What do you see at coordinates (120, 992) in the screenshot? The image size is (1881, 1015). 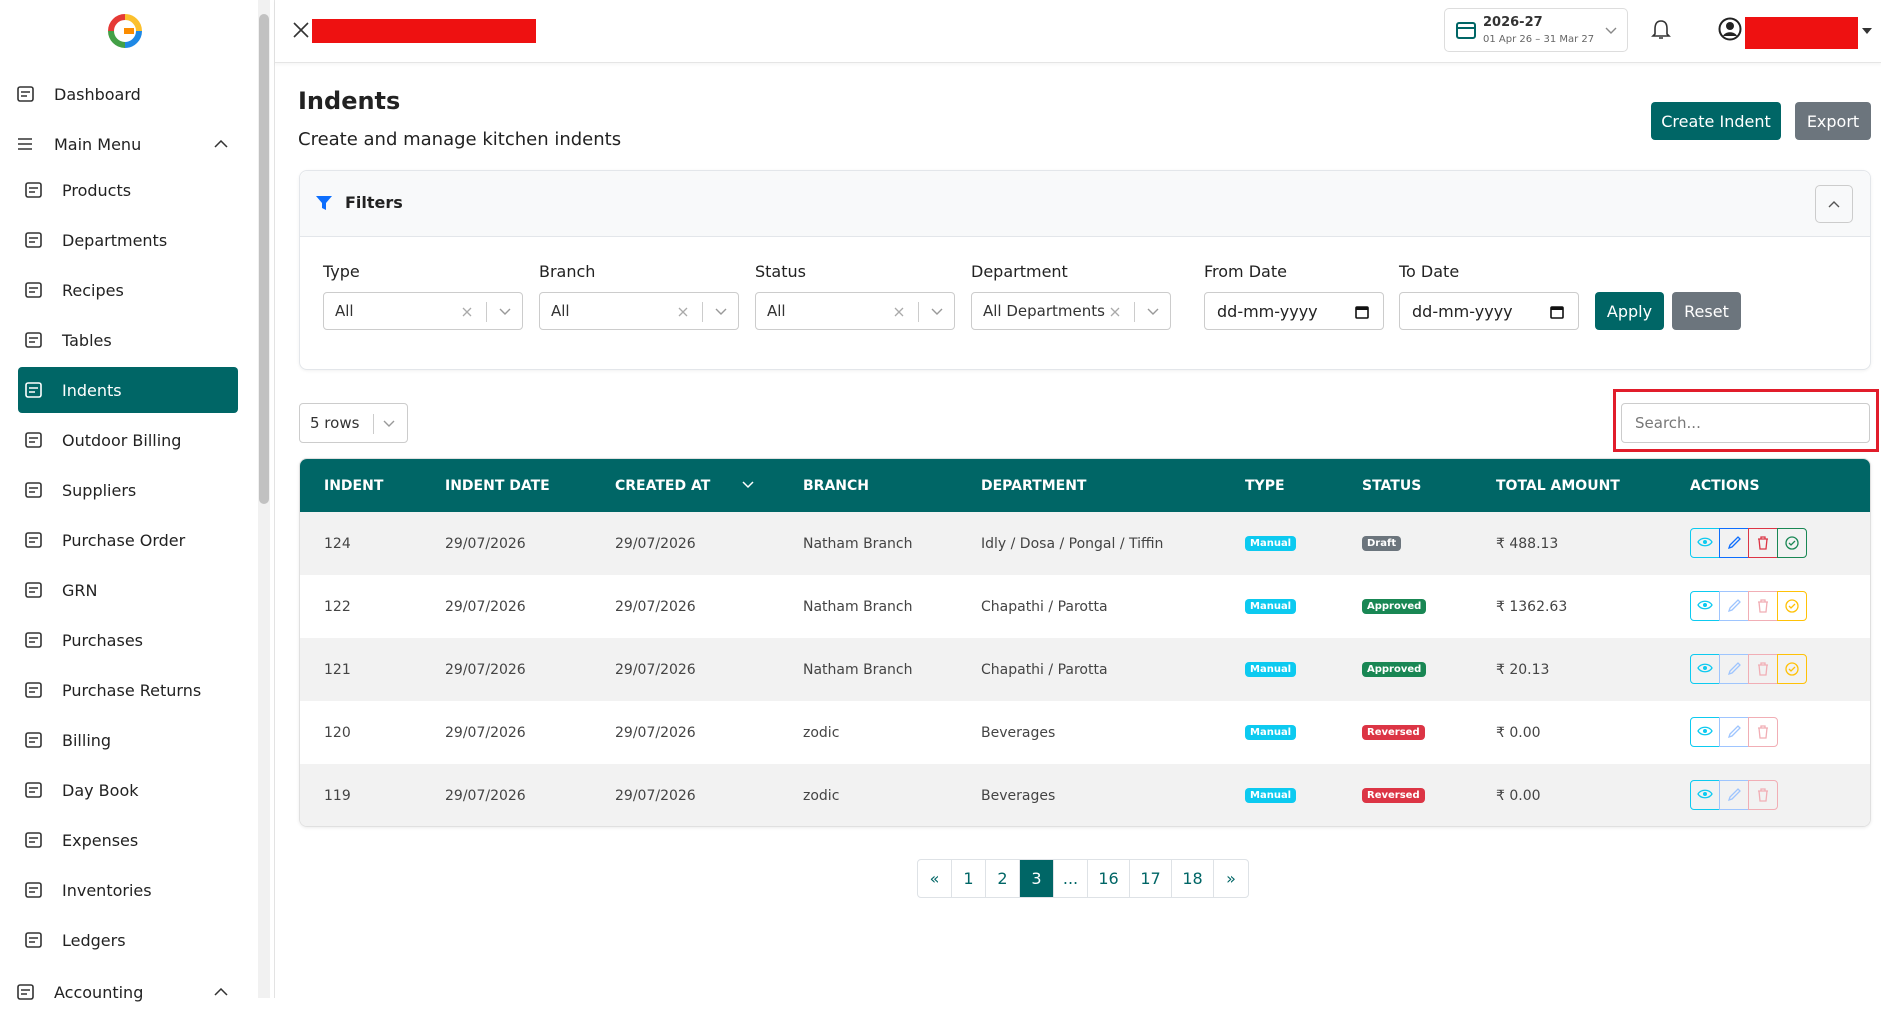 I see `nav-item: Accounting` at bounding box center [120, 992].